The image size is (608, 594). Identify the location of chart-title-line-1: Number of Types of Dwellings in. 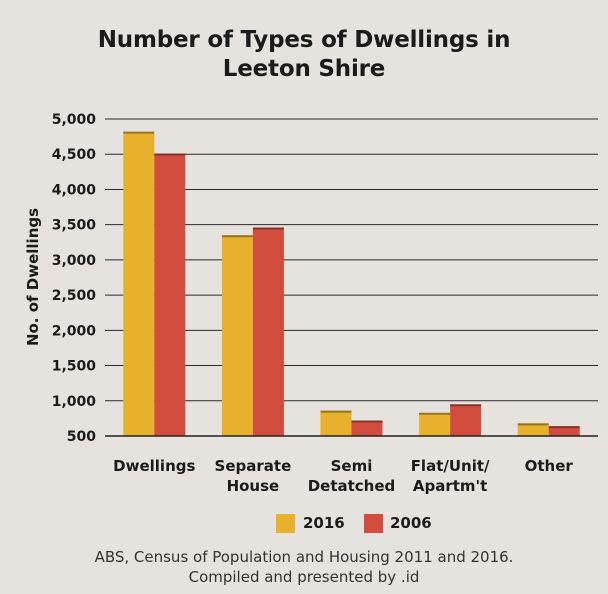
(304, 40).